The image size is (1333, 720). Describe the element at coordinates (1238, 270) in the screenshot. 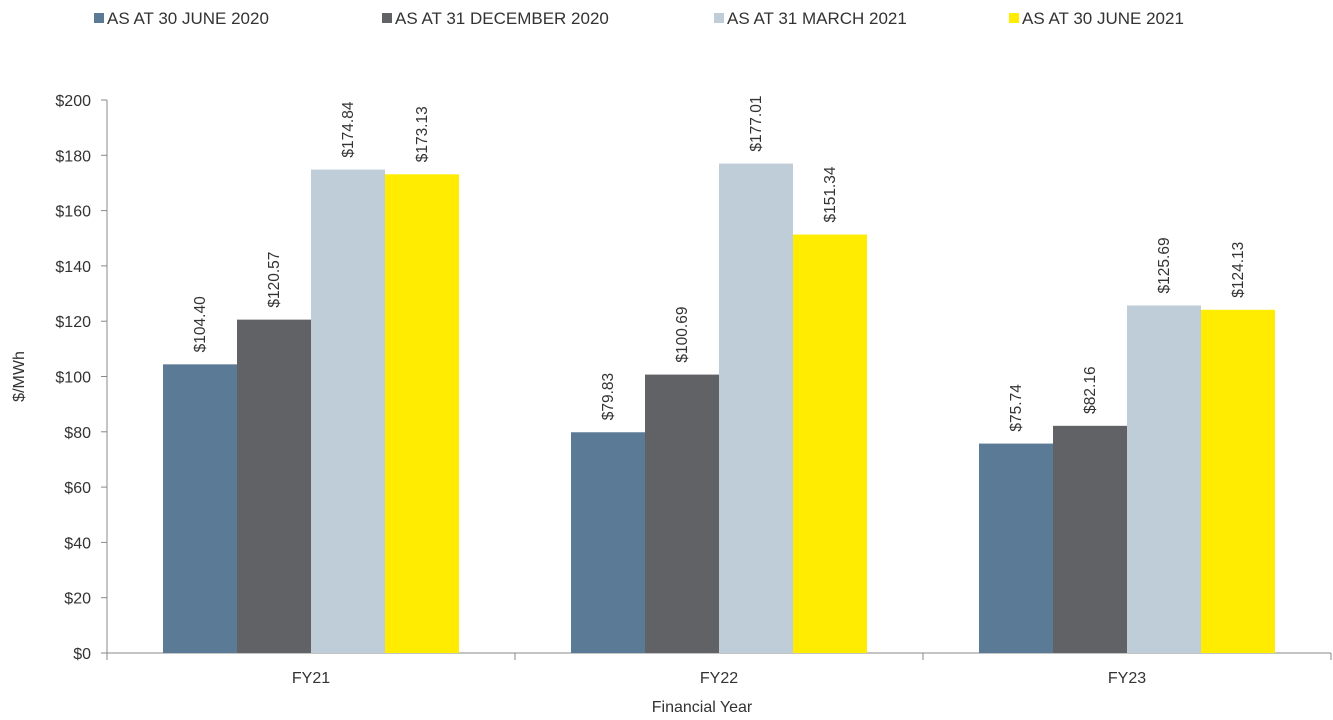

I see `data-label: $124.13` at that location.